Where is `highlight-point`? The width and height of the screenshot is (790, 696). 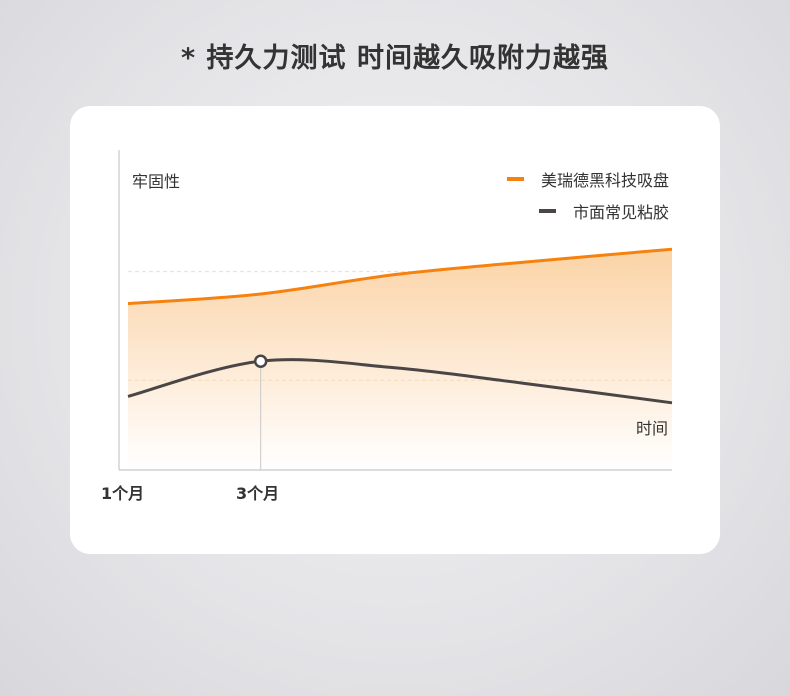
highlight-point is located at coordinates (260, 361).